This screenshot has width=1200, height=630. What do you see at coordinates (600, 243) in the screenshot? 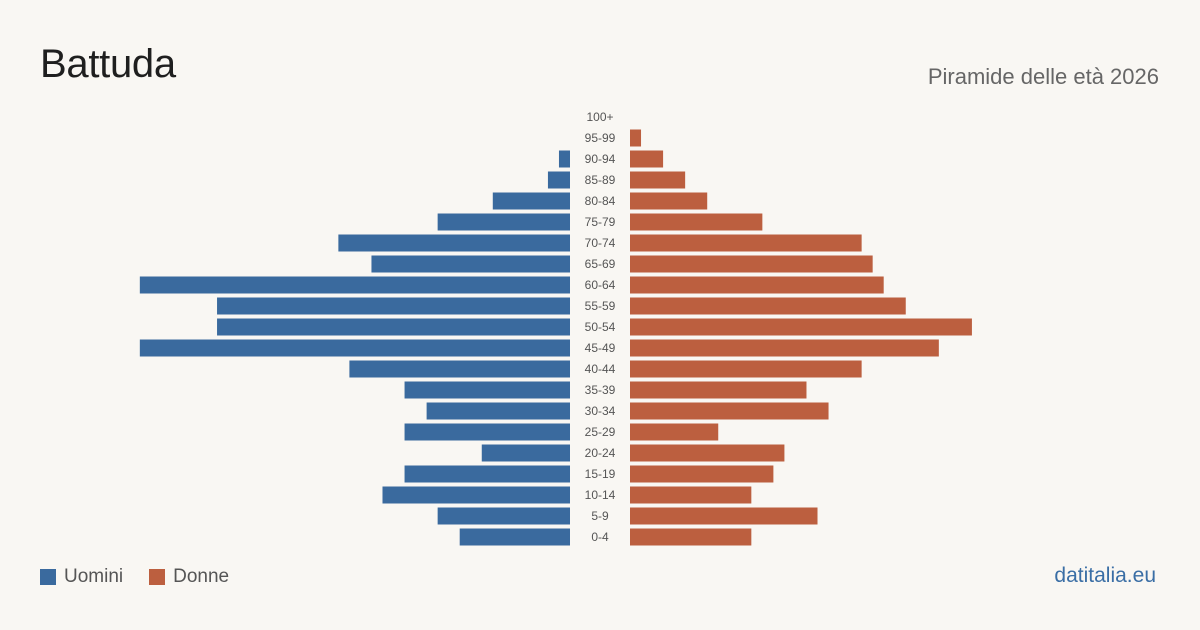
I see `age-label: 70-74` at bounding box center [600, 243].